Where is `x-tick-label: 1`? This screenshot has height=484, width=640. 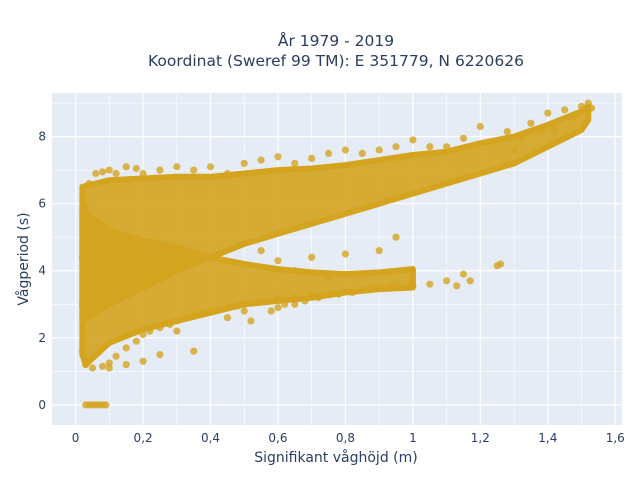 x-tick-label: 1 is located at coordinates (413, 438).